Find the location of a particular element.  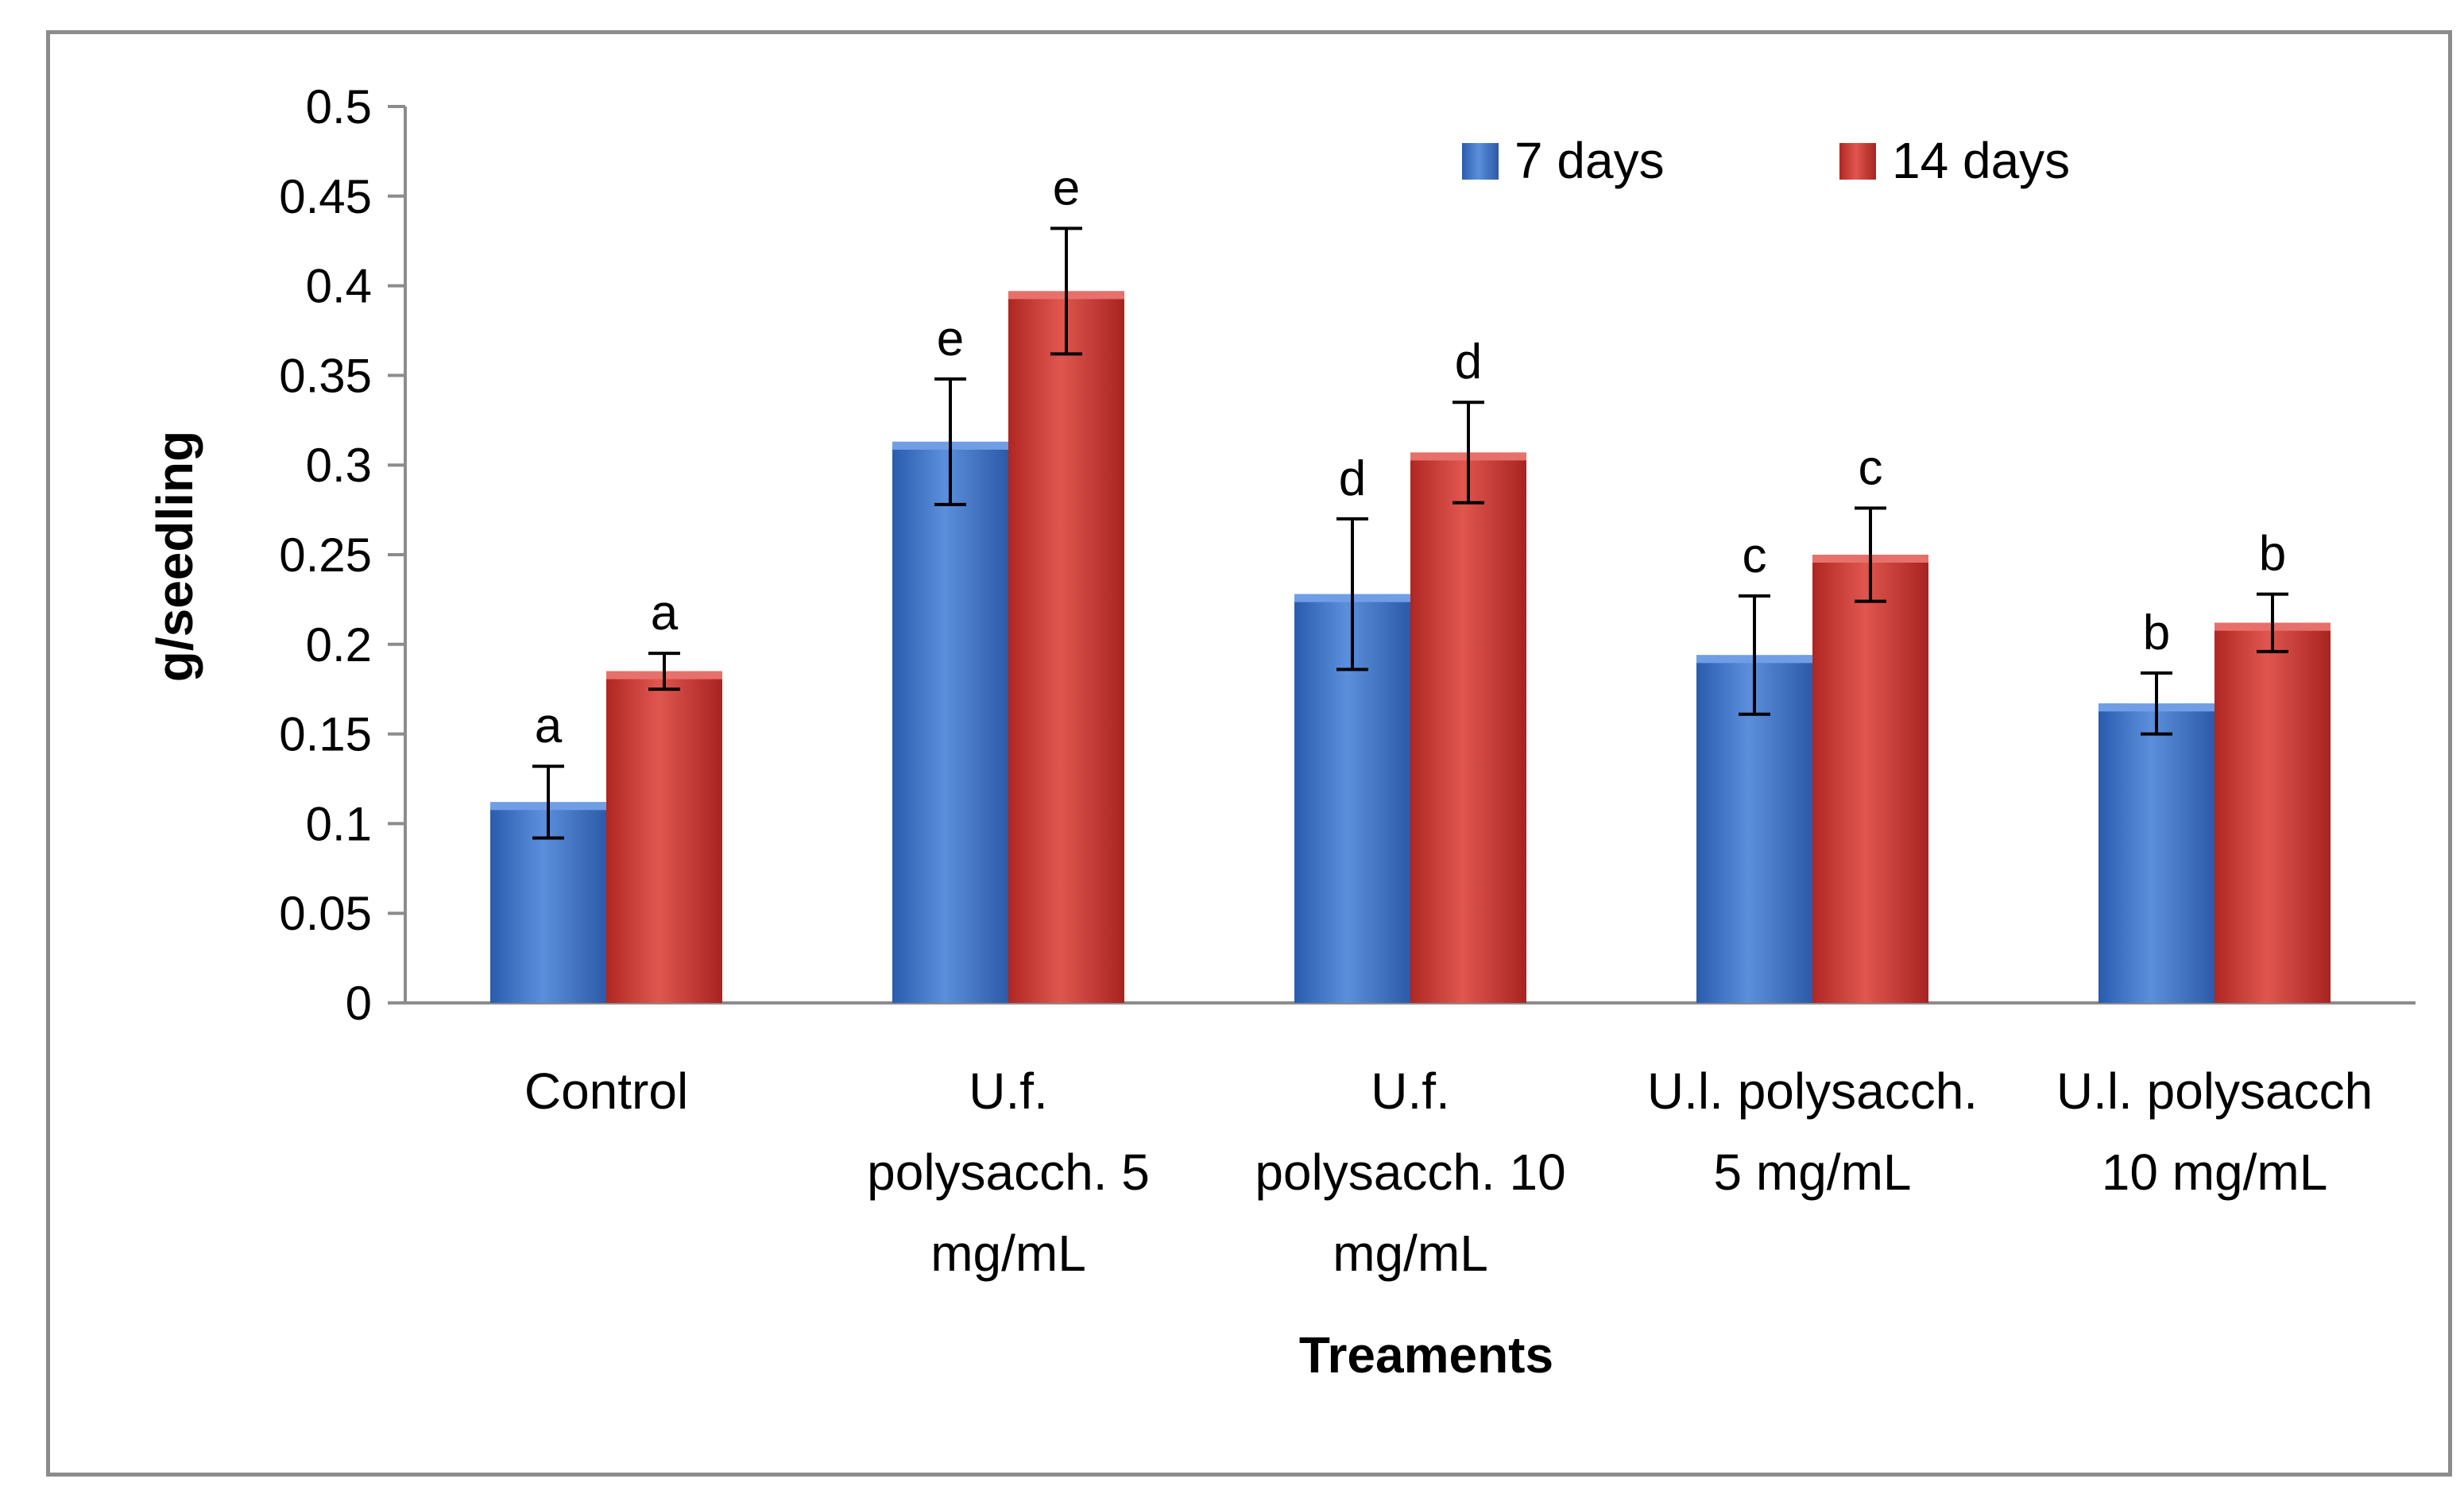

category-label-line: 5 mg/mL is located at coordinates (1813, 1172).